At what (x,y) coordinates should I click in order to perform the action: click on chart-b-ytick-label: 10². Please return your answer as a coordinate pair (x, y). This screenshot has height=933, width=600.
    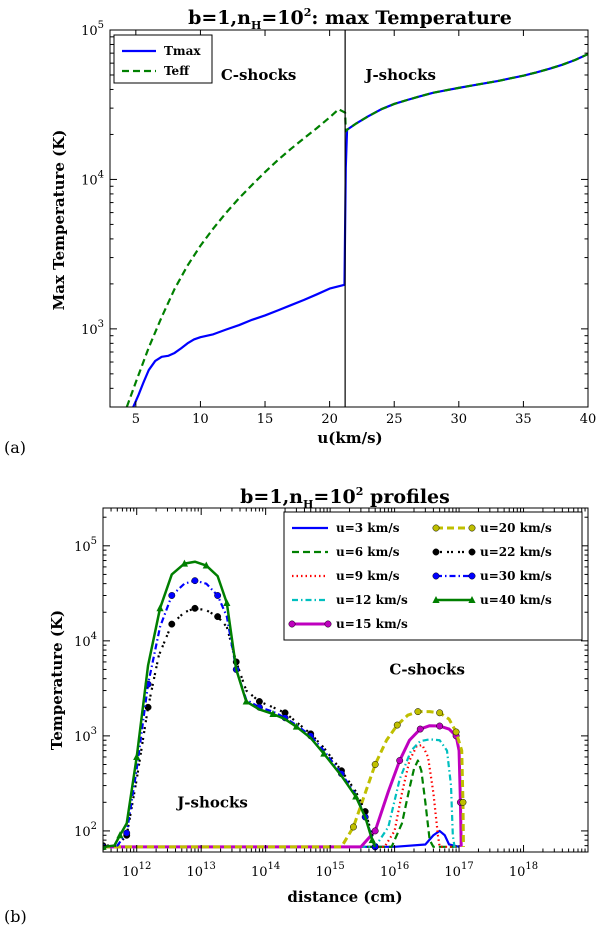
    Looking at the image, I should click on (85, 830).